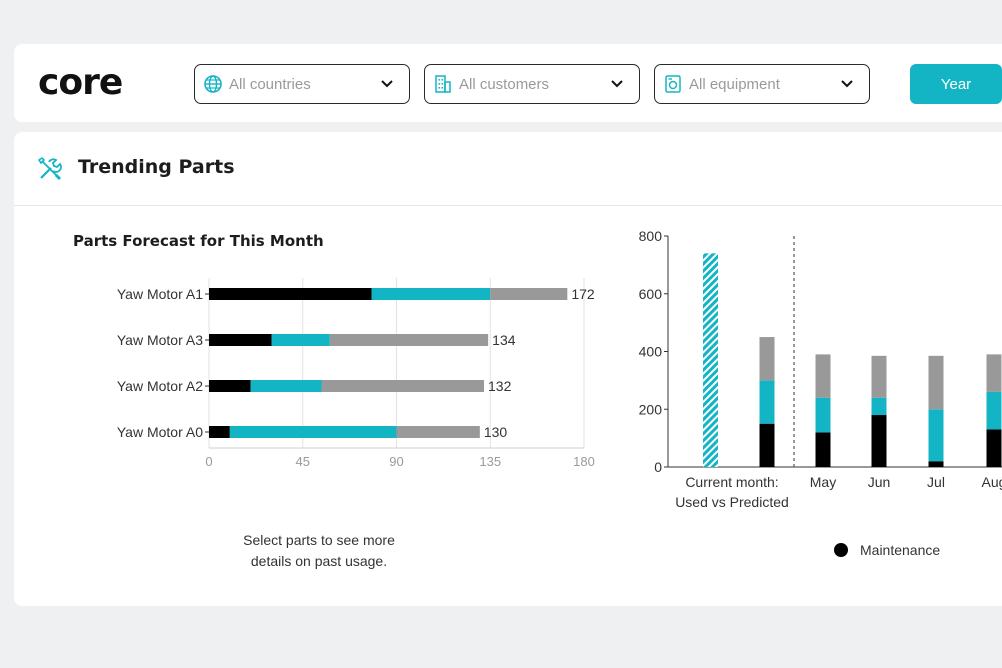  What do you see at coordinates (651, 409) in the screenshot?
I see `y-tick-label: 200` at bounding box center [651, 409].